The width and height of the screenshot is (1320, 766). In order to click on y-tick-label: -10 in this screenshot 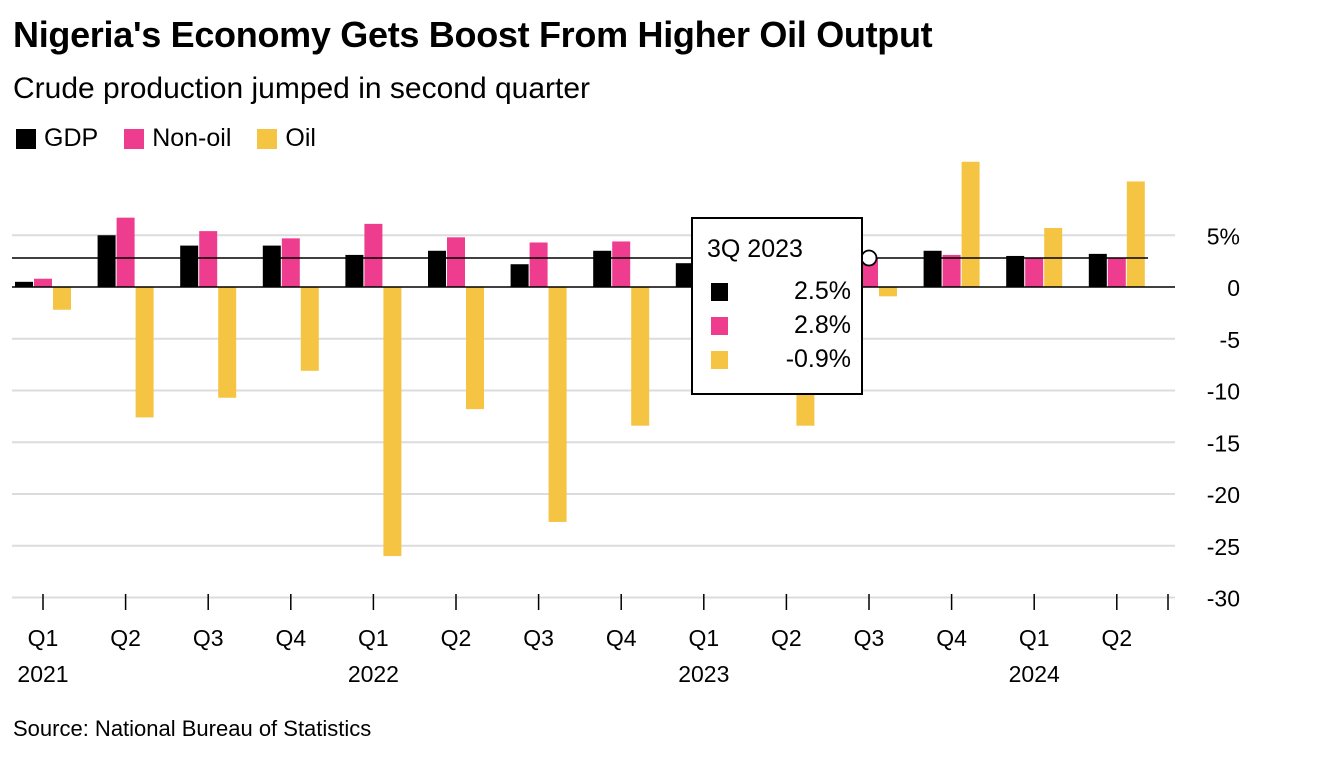, I will do `click(1223, 392)`.